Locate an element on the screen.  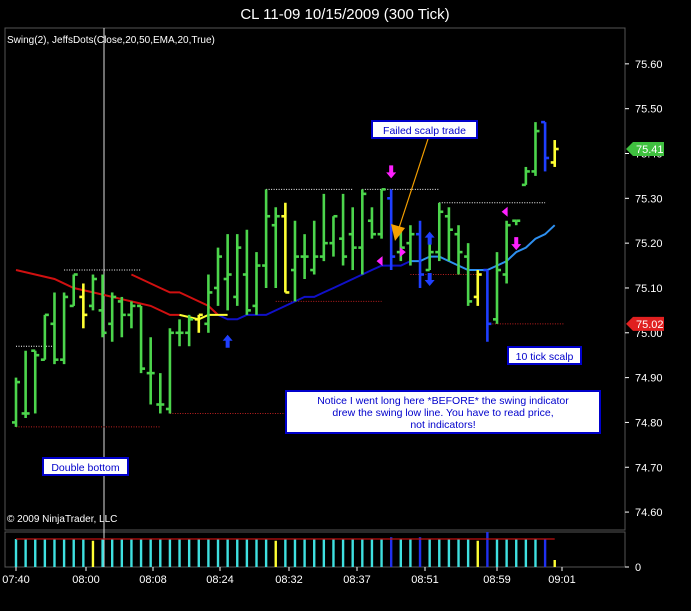
x-tick-label: 07:40 is located at coordinates (16, 580).